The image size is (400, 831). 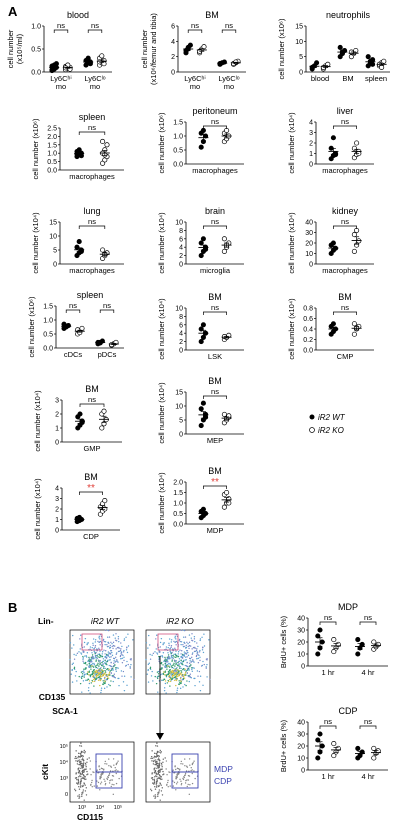 What do you see at coordinates (92, 405) in the screenshot?
I see `significance-bracket` at bounding box center [92, 405].